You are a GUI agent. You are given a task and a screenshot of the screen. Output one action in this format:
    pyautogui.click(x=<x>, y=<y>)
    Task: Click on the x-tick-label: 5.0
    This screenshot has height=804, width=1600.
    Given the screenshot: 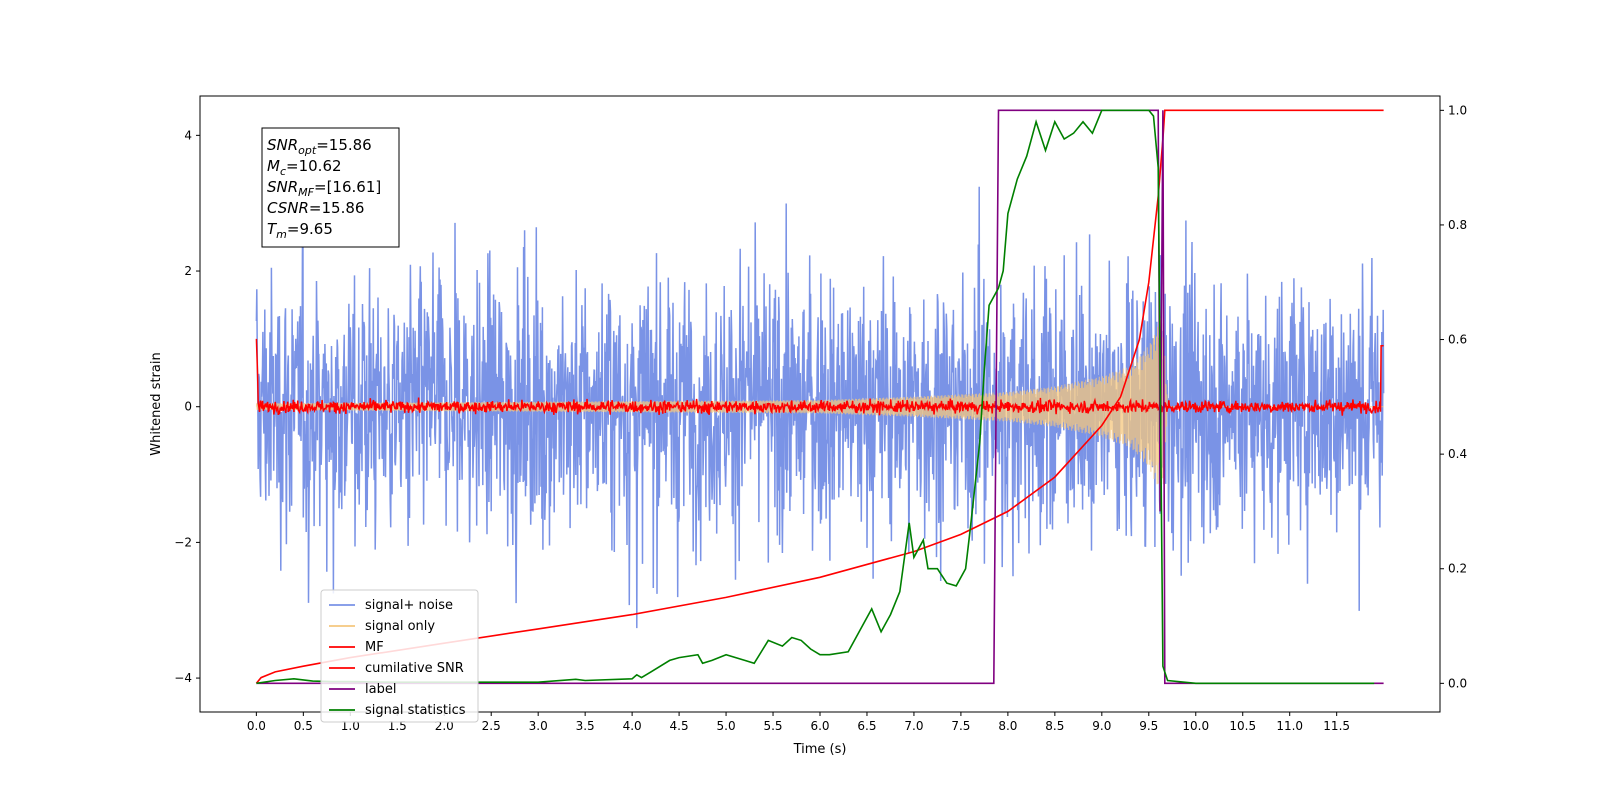 What is the action you would take?
    pyautogui.click(x=726, y=726)
    